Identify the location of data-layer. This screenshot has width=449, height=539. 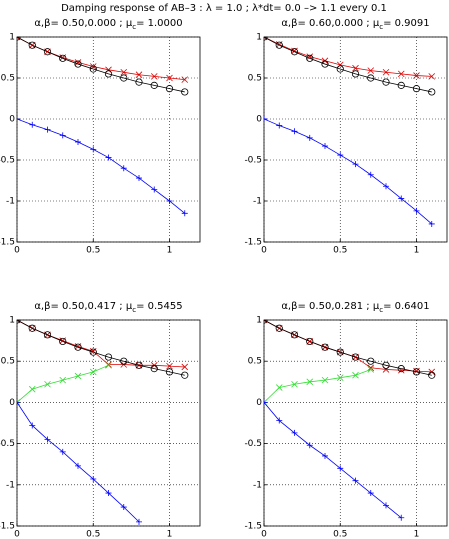
(103, 422).